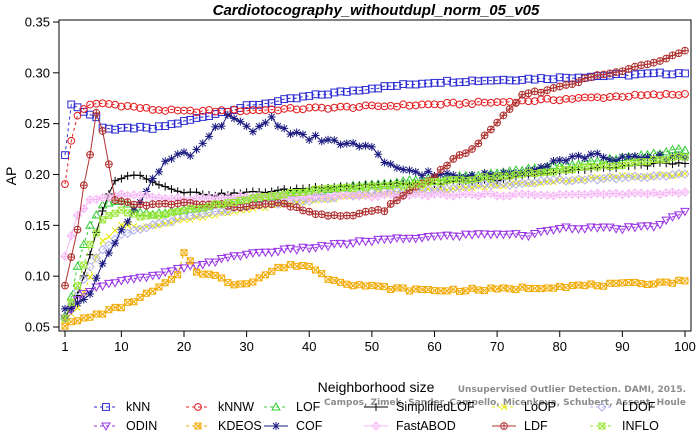  Describe the element at coordinates (435, 407) in the screenshot. I see `legend-label: SimplifiedLOF` at that location.